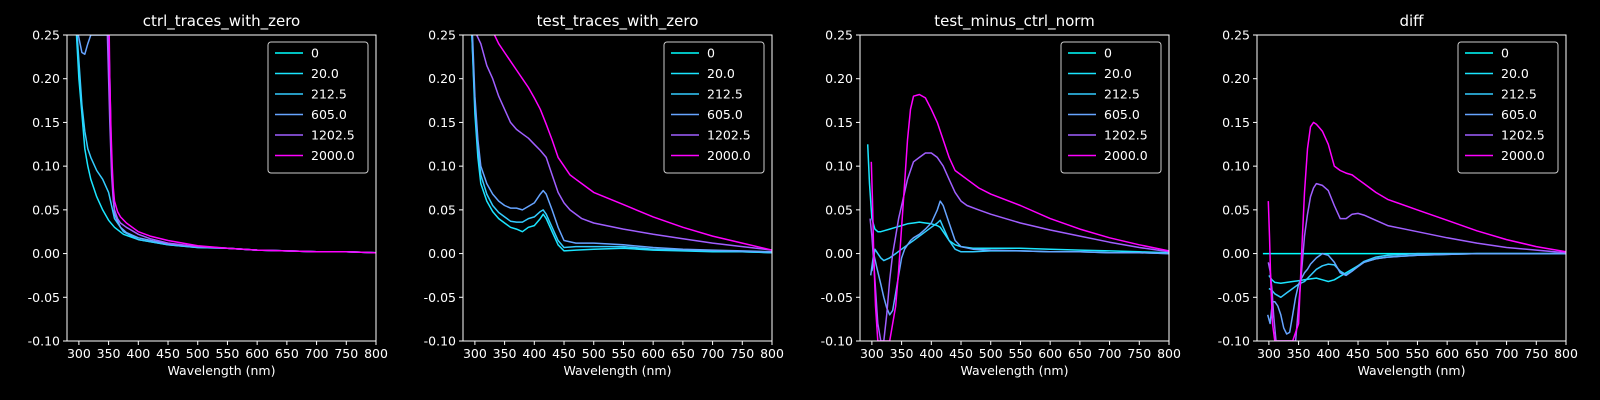  I want to click on chart-title: test_minus_ctrl_norm, so click(1014, 21).